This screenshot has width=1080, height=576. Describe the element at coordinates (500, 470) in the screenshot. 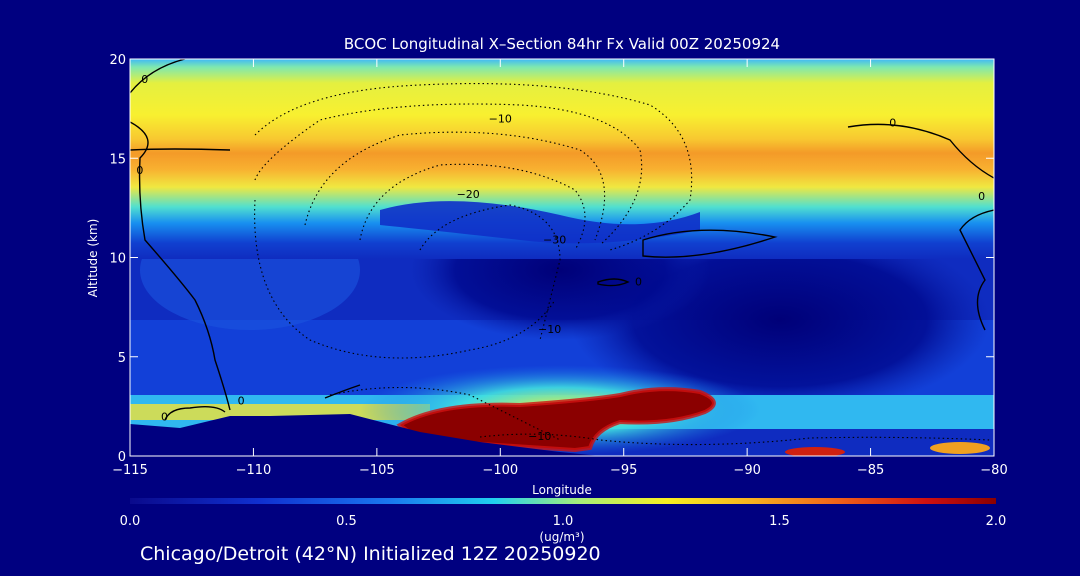

I see `x-tick-label: −100` at that location.